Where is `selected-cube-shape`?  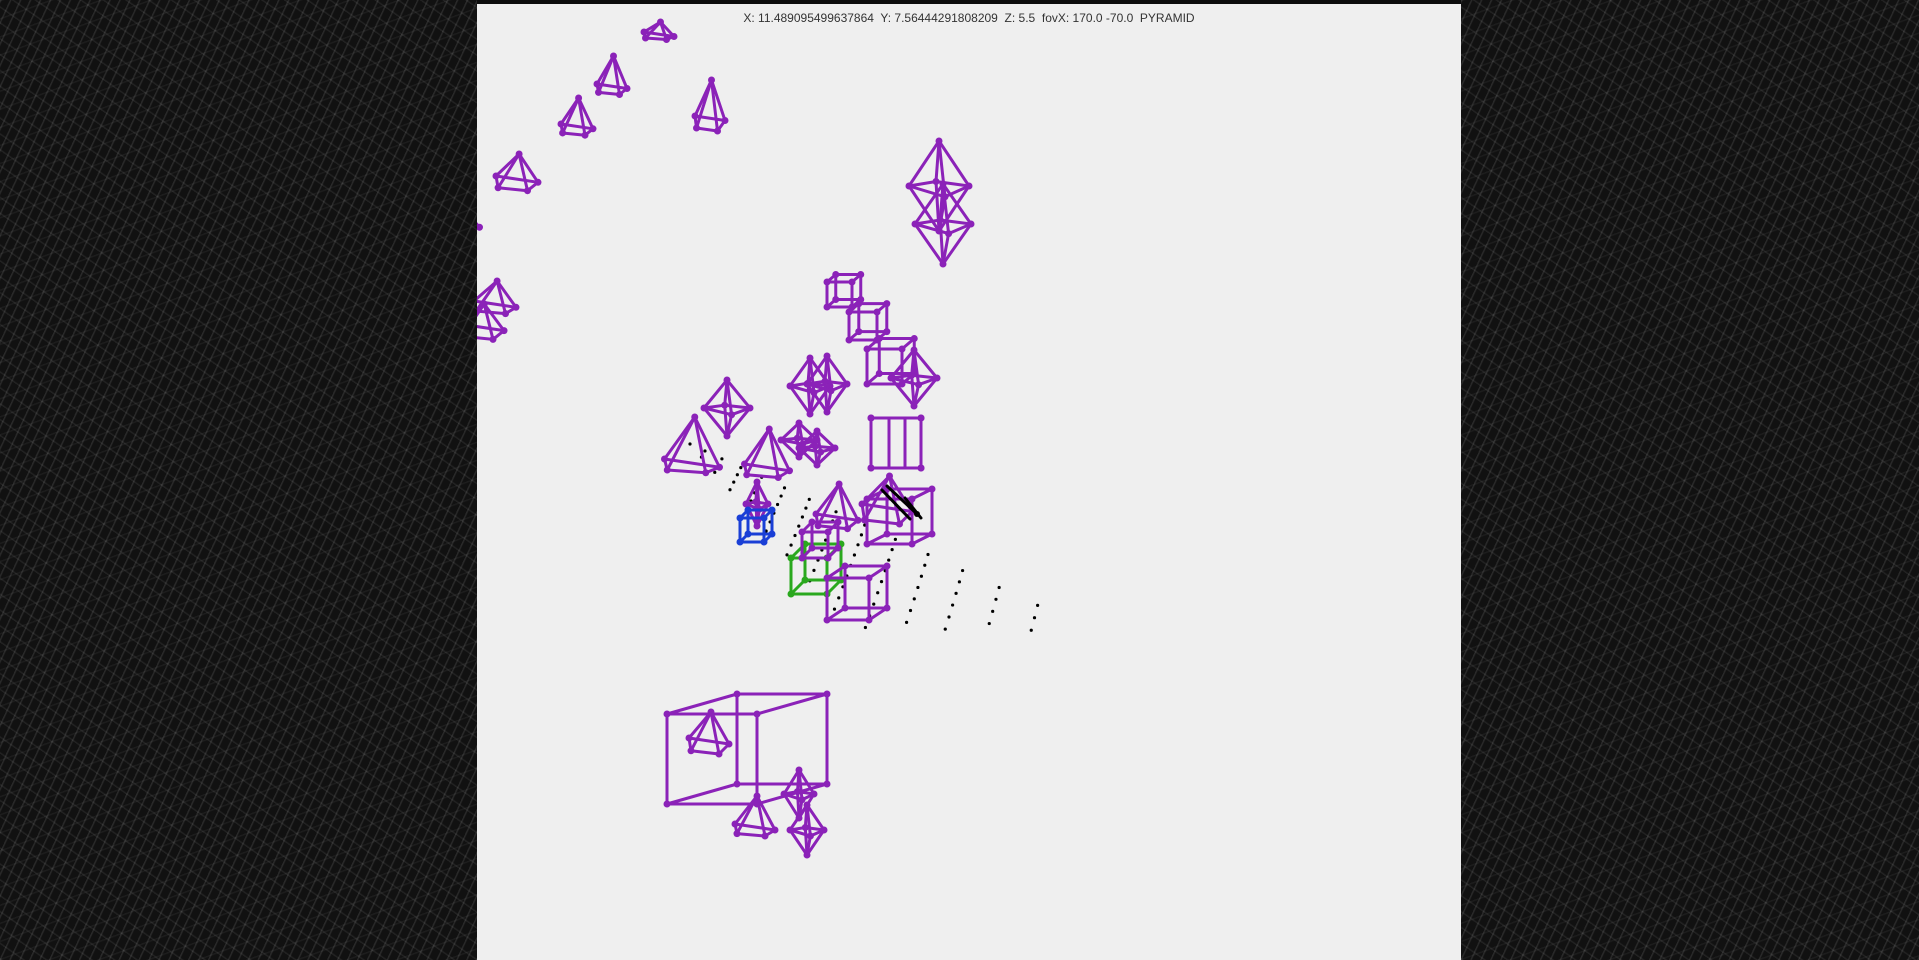
selected-cube-shape is located at coordinates (756, 526).